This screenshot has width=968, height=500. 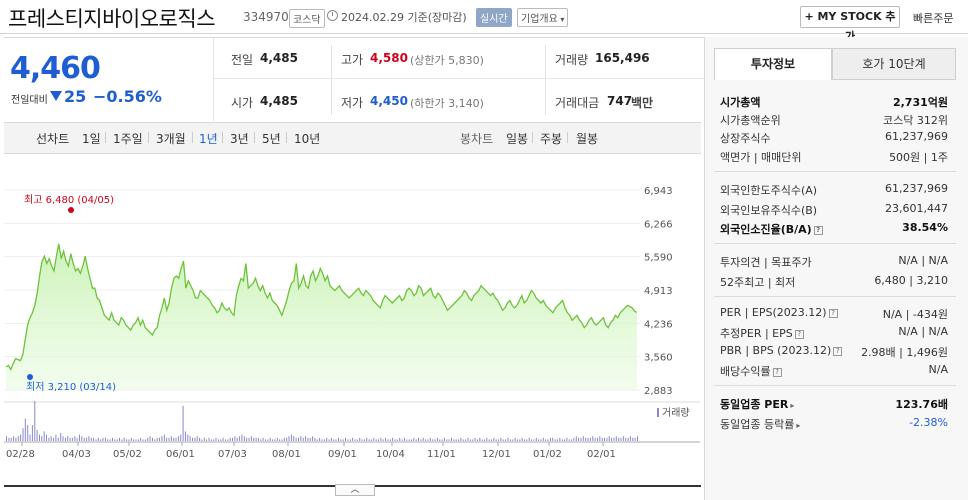 I want to click on period-5y: 5년, so click(x=271, y=139).